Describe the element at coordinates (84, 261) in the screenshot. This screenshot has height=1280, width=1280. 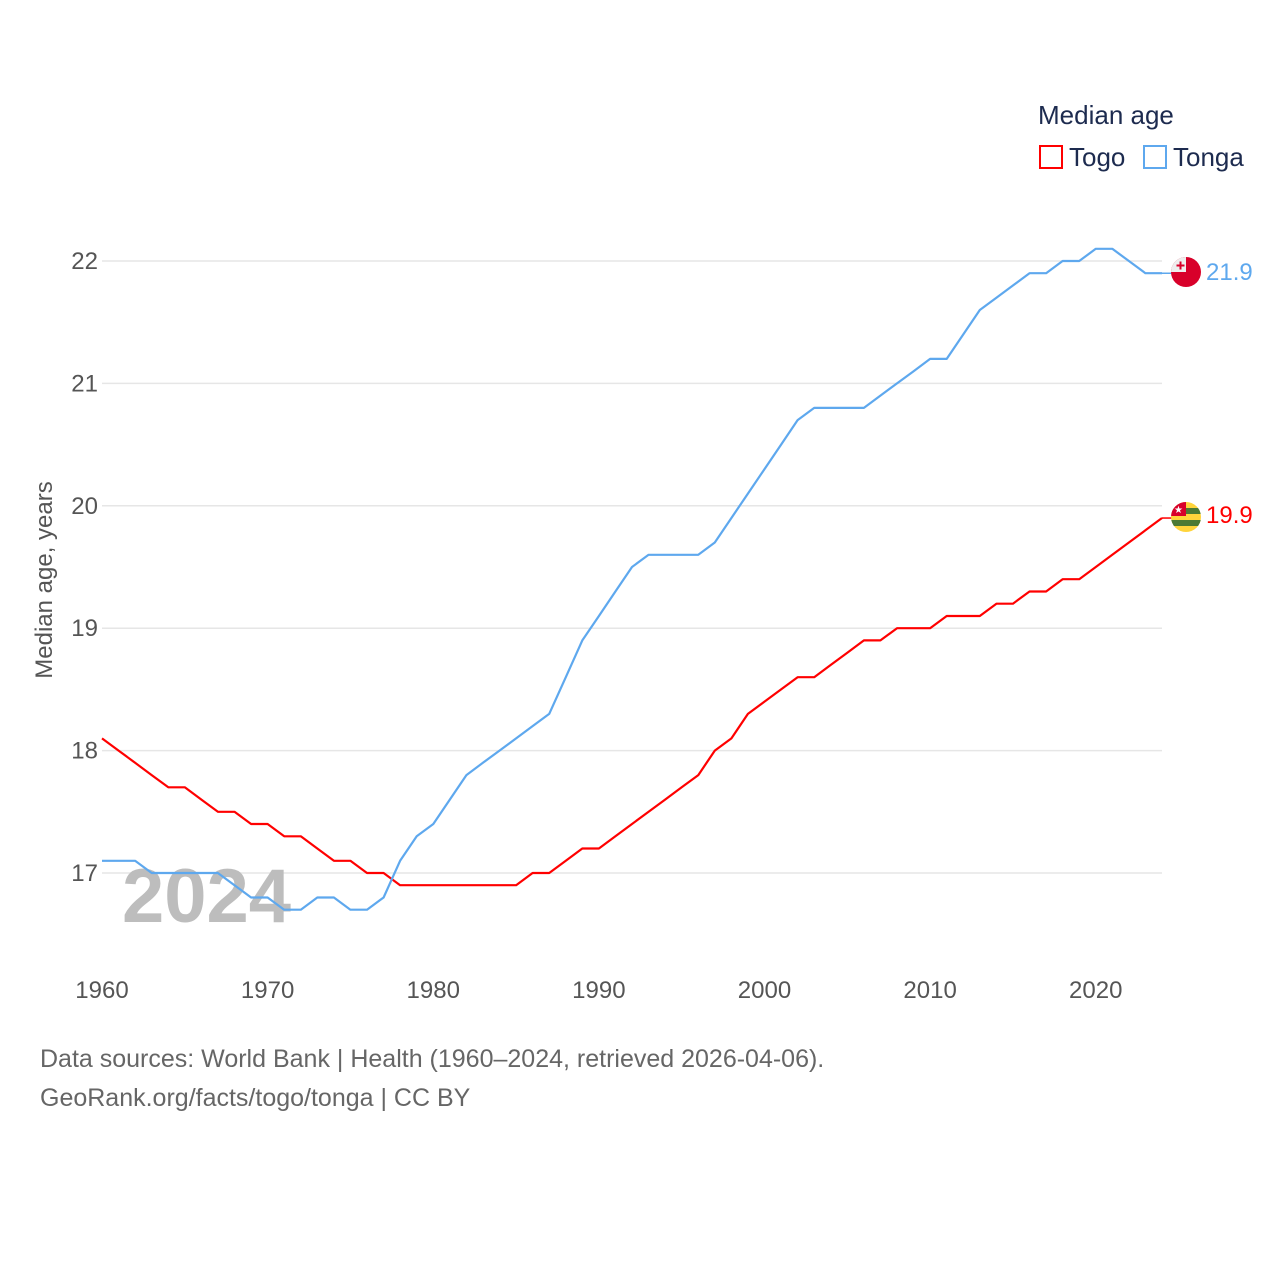
I see `y-tick-label: 22` at that location.